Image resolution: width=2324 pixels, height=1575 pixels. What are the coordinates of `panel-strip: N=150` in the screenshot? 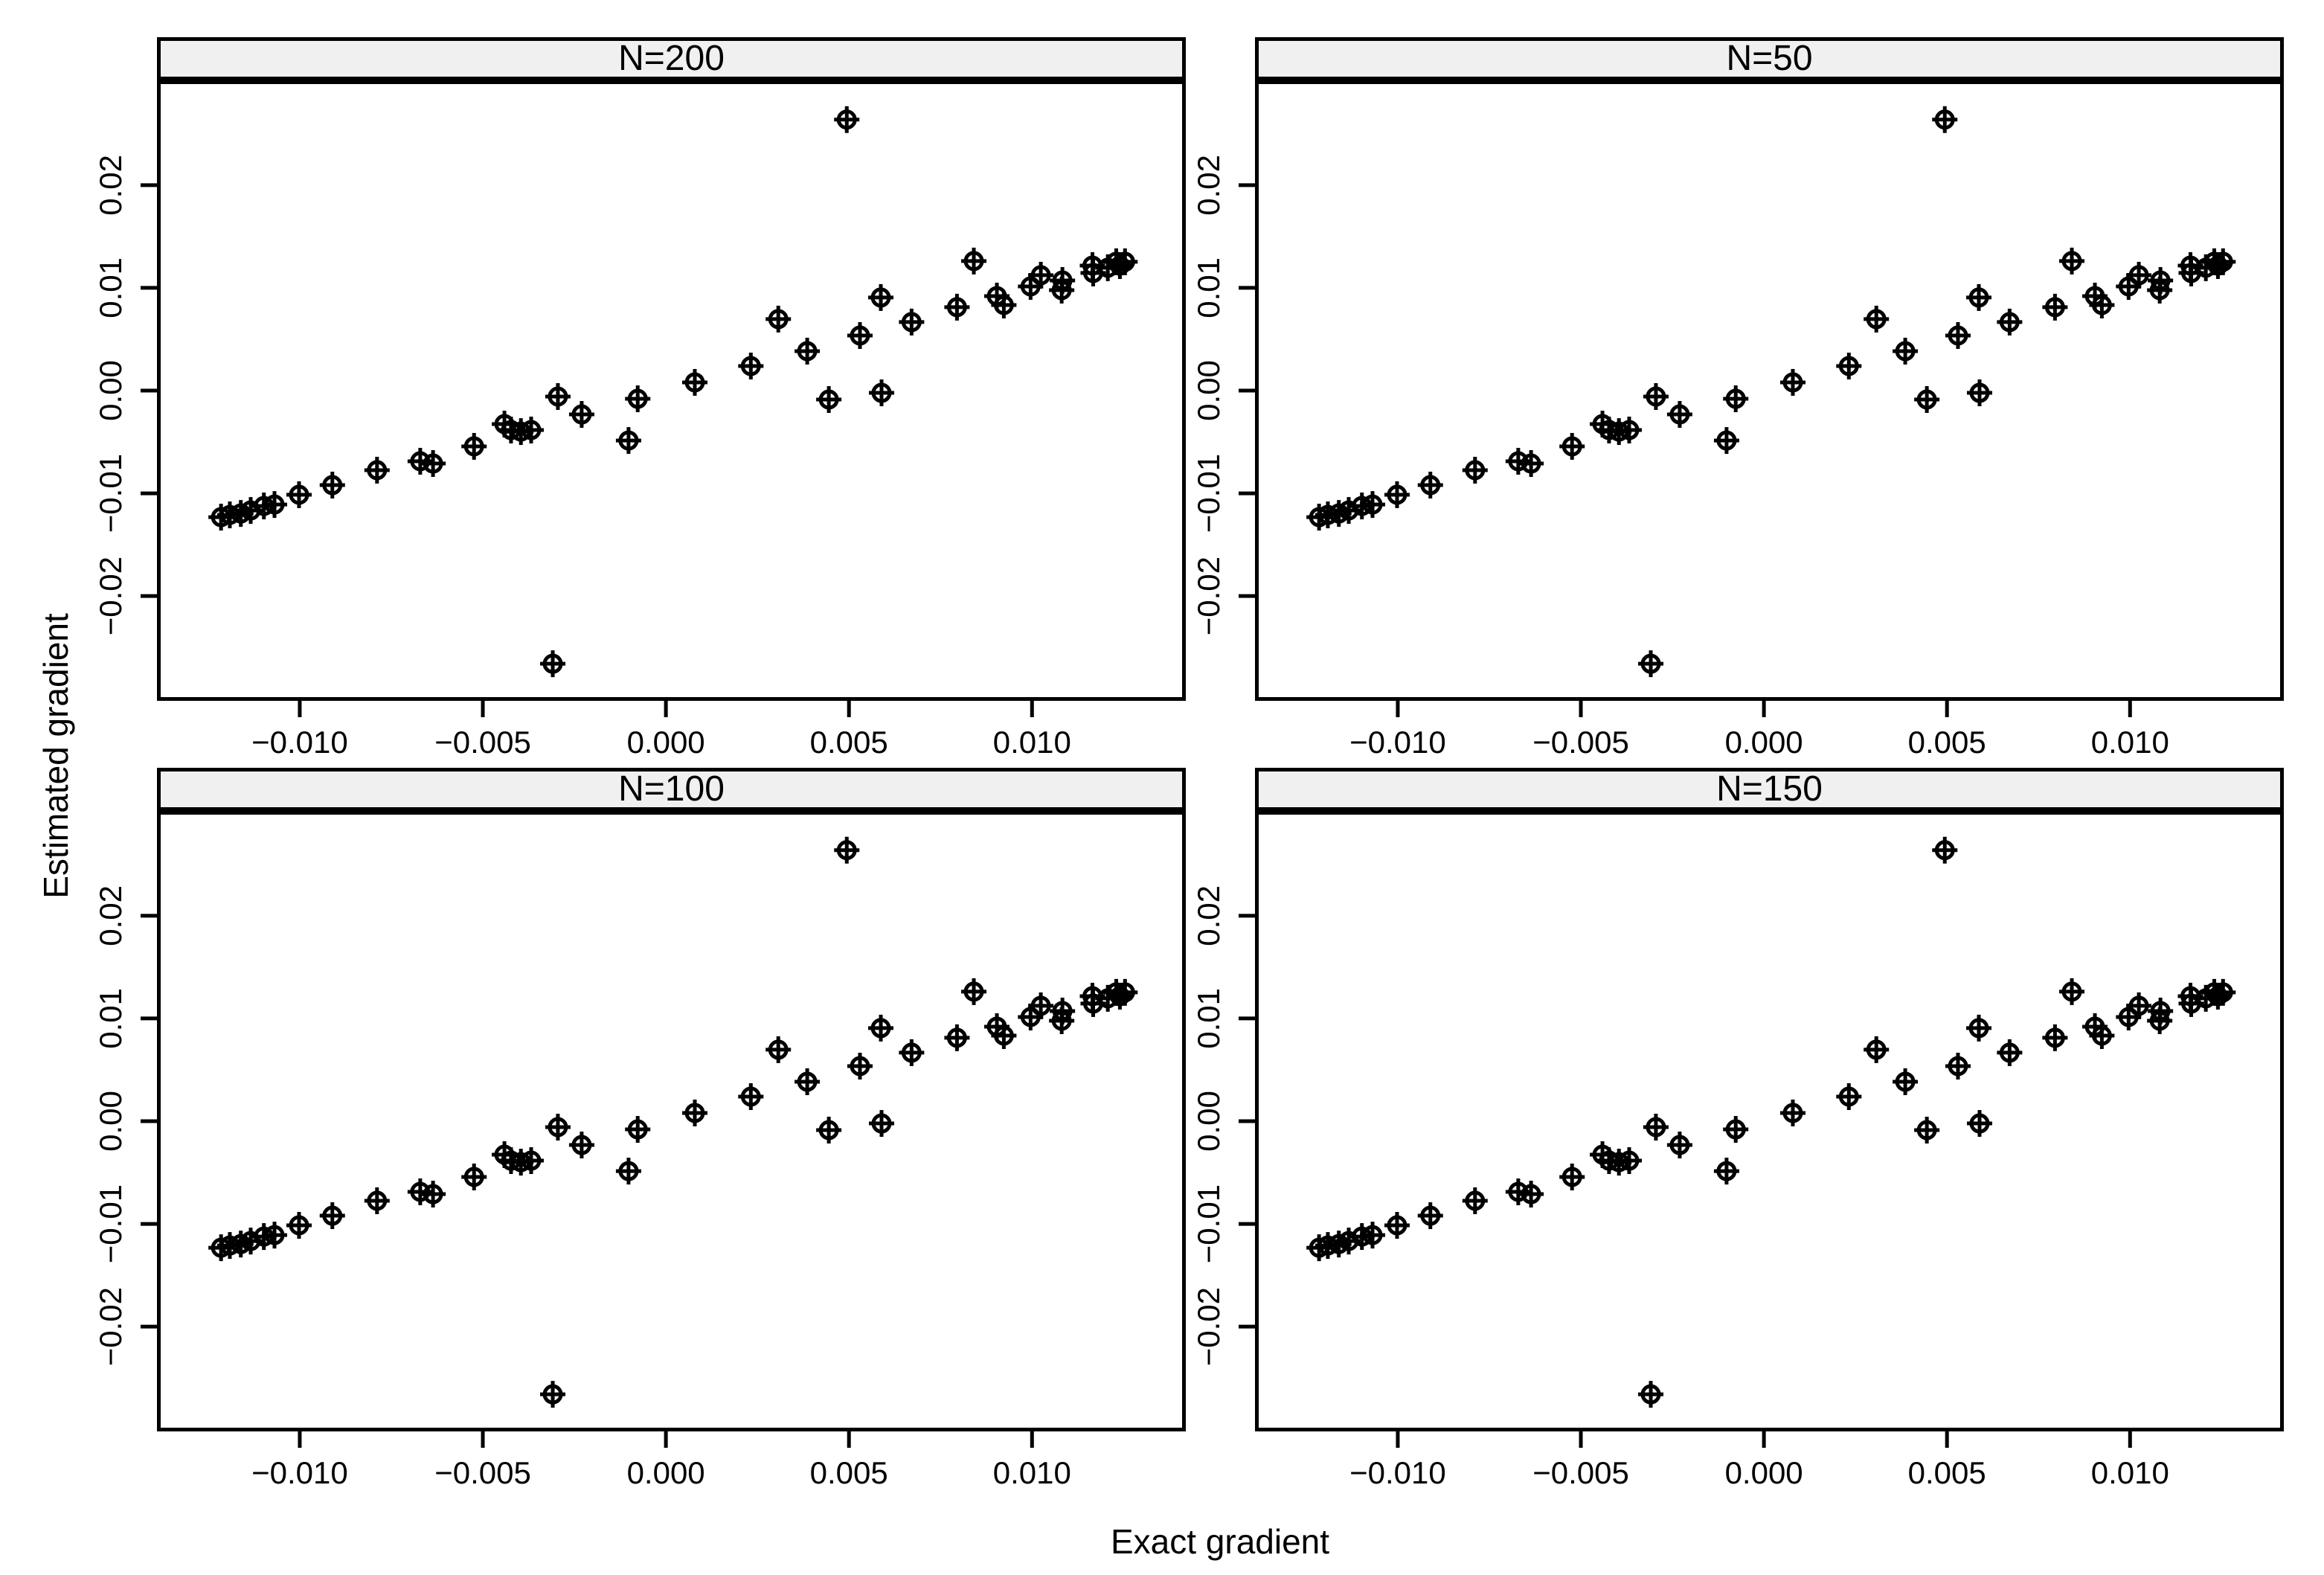 It's located at (1770, 789).